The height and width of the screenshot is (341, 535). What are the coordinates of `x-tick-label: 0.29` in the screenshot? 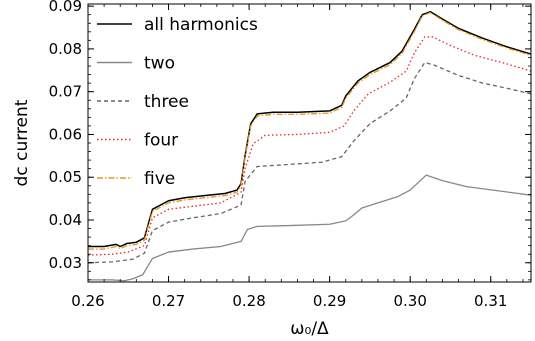 It's located at (329, 301).